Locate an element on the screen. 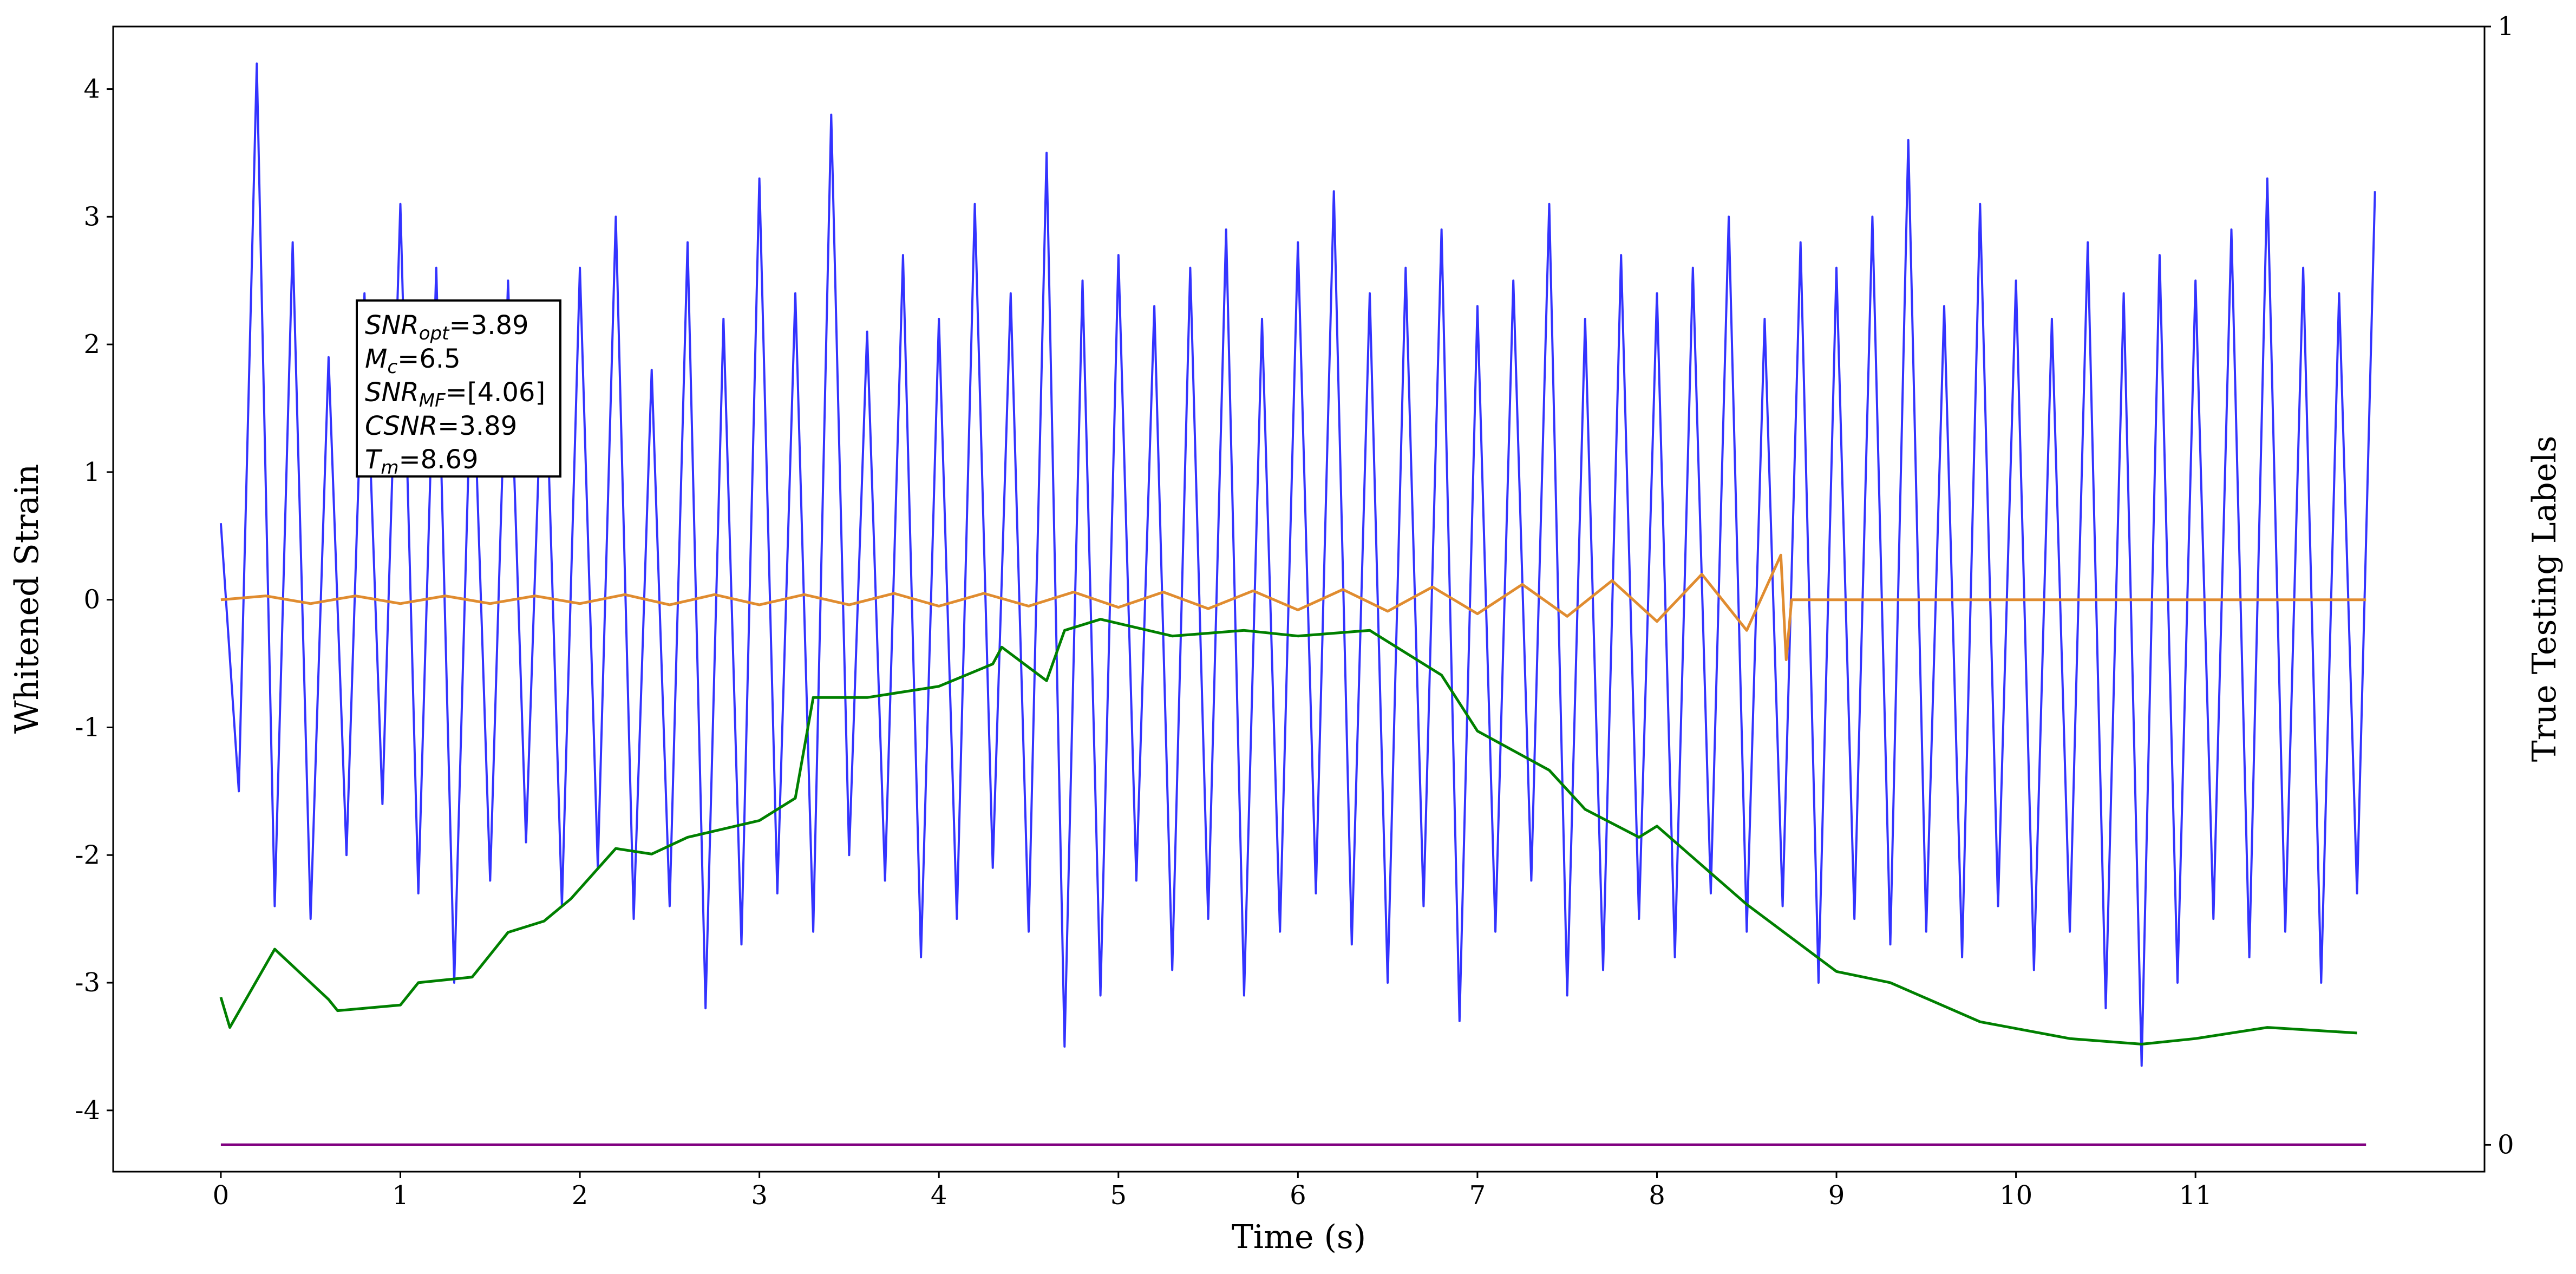  y2-tick-label: 1 is located at coordinates (2505, 26).